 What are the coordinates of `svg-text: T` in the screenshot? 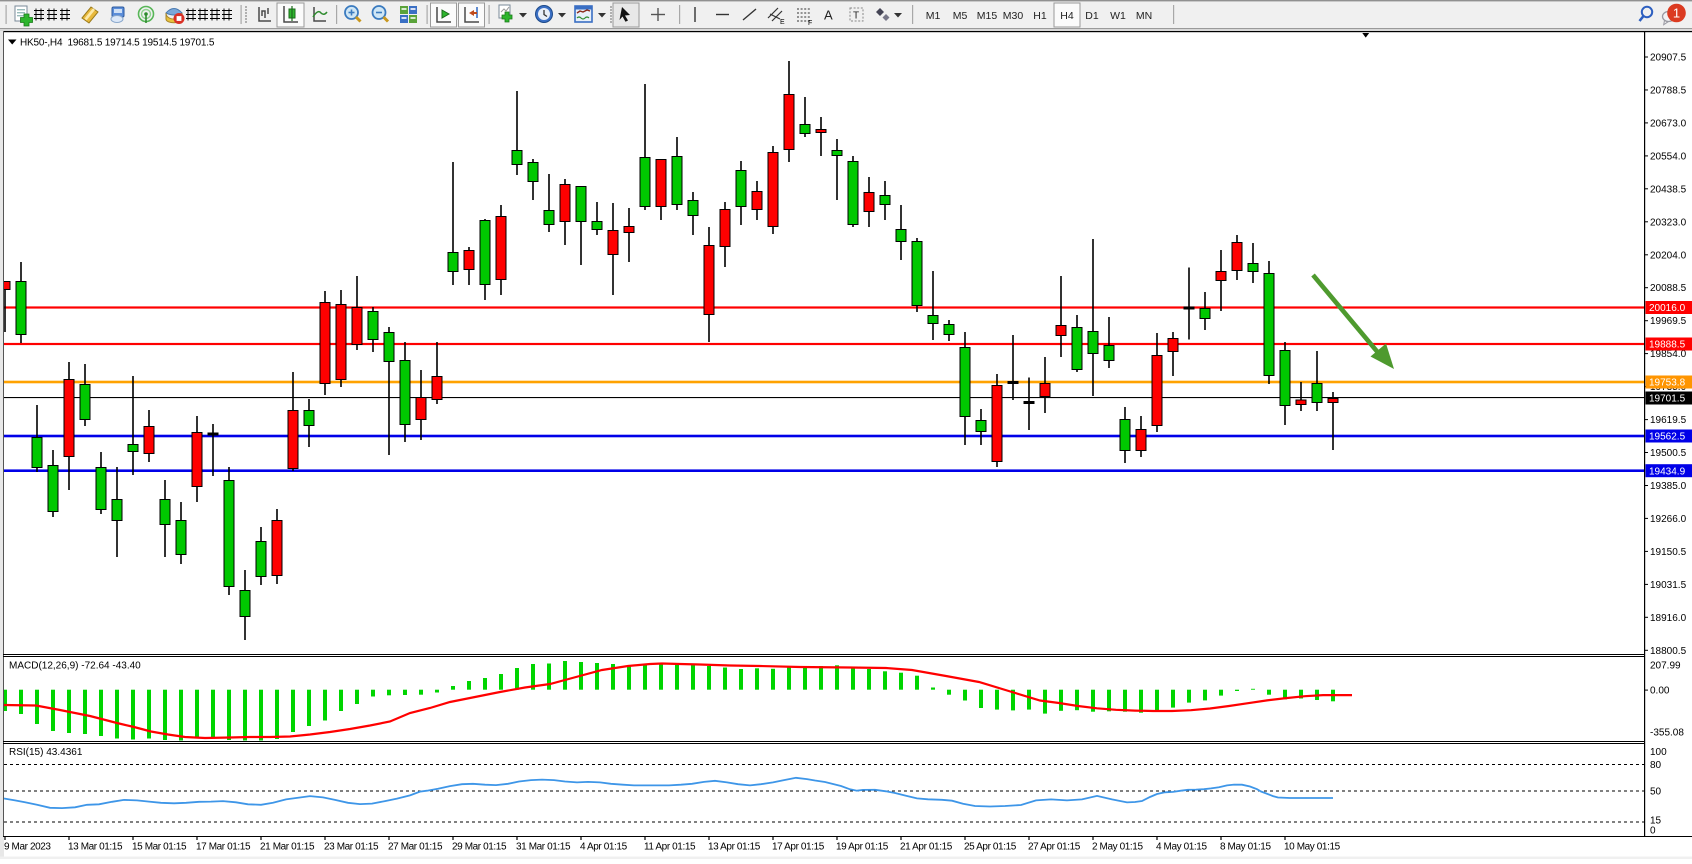 It's located at (856, 16).